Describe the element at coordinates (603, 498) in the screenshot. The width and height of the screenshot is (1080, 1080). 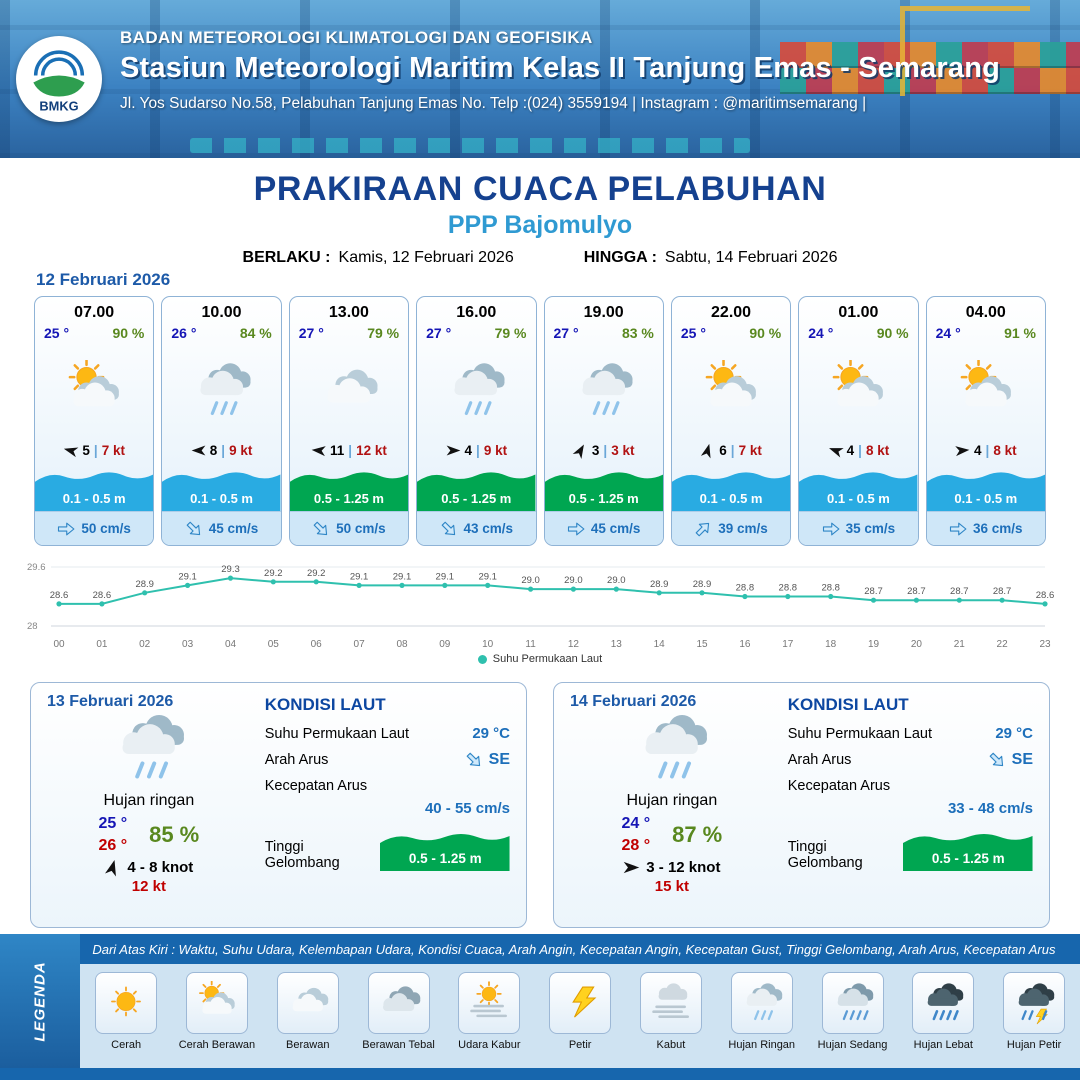
I see `wave-height: 0.5 - 1.25 m` at that location.